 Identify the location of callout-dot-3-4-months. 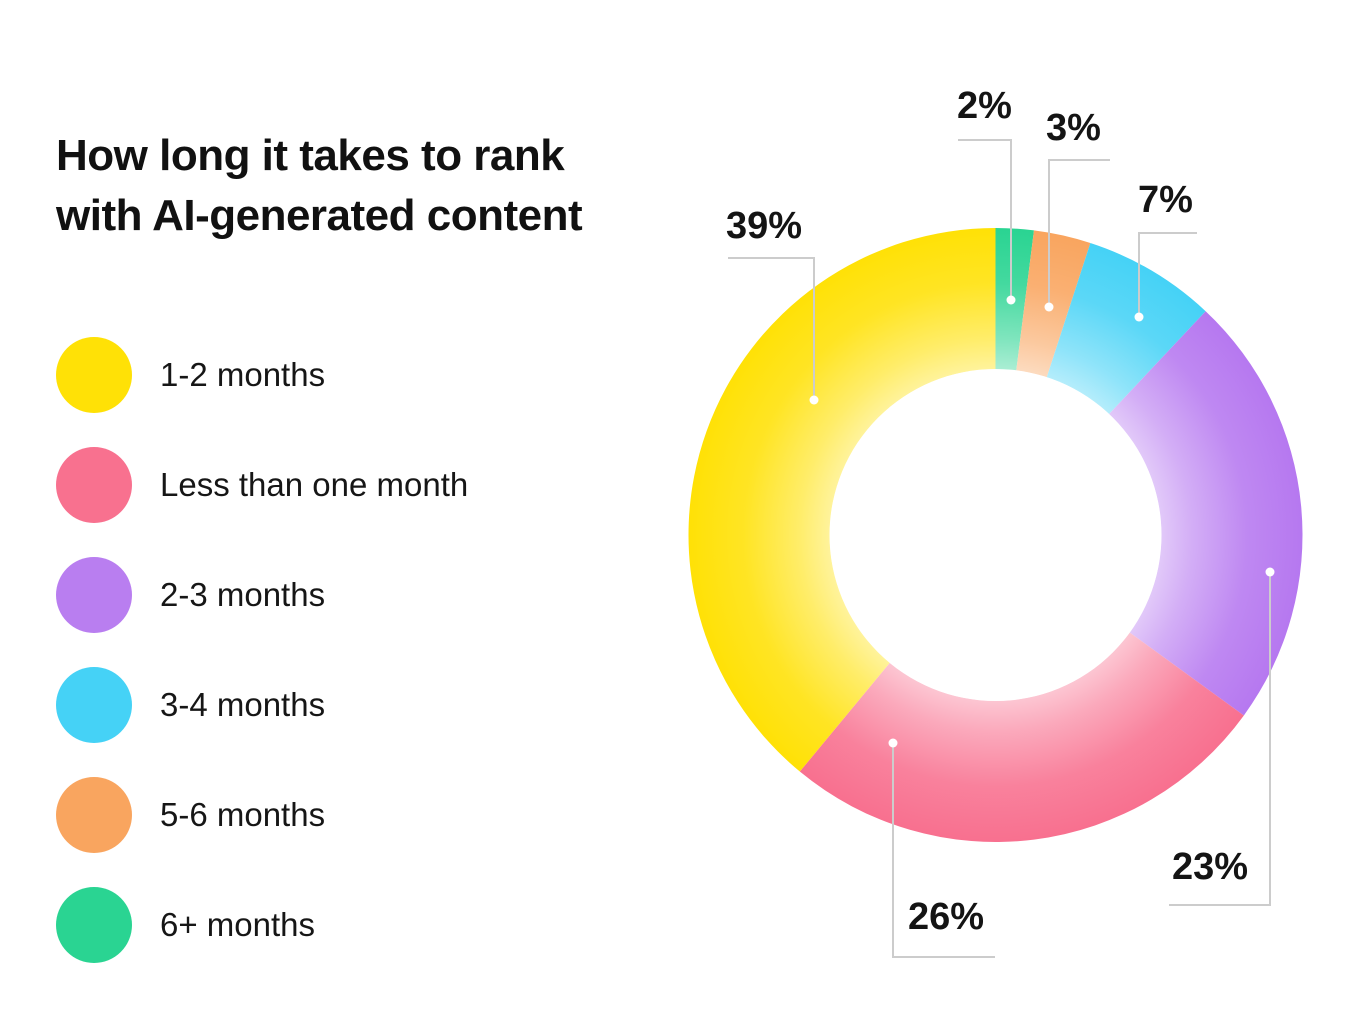
(1139, 317).